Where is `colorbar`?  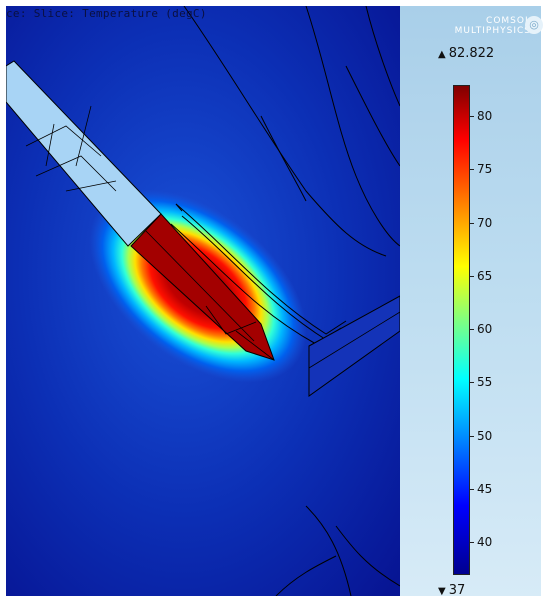
colorbar is located at coordinates (461, 330).